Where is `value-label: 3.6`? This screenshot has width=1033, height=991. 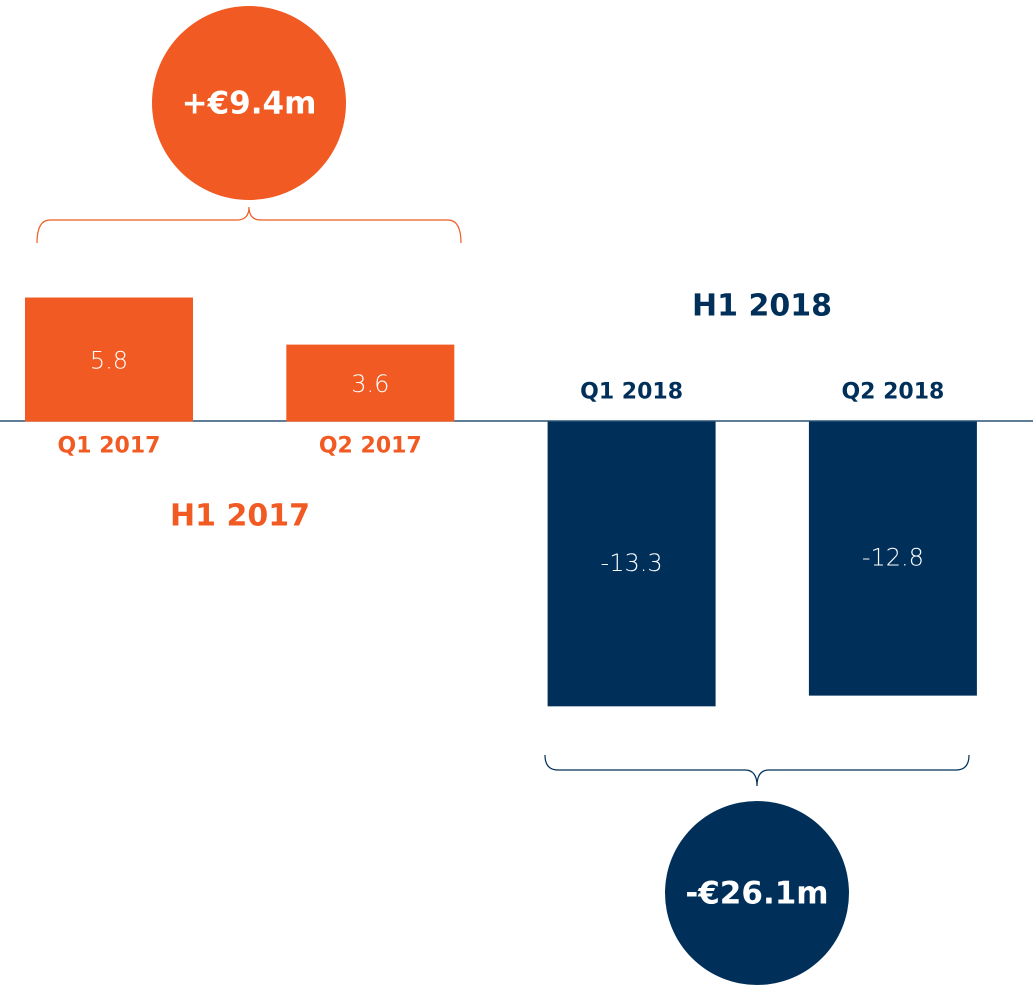 value-label: 3.6 is located at coordinates (370, 384).